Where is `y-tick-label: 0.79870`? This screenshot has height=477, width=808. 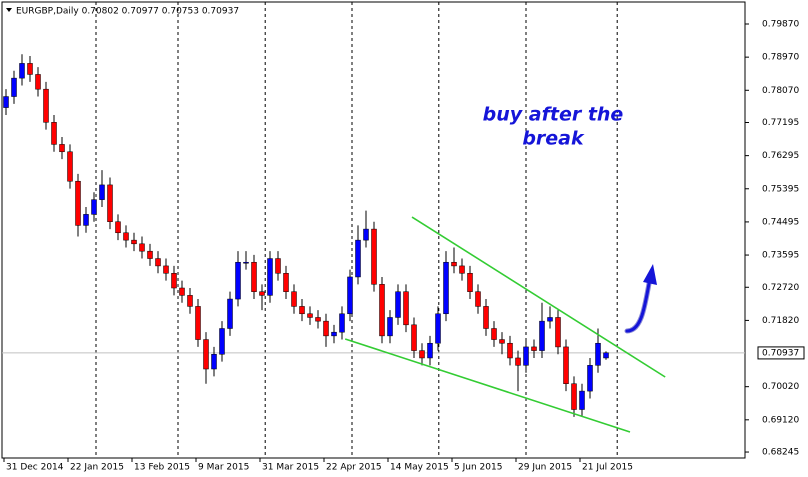 y-tick-label: 0.79870 is located at coordinates (780, 25).